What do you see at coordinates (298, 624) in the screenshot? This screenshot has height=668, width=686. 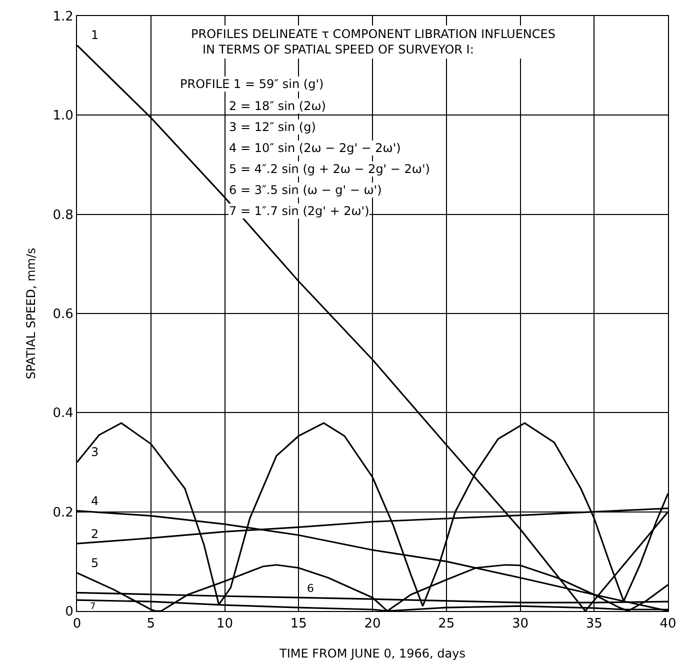 I see `x-tick-label: 15` at bounding box center [298, 624].